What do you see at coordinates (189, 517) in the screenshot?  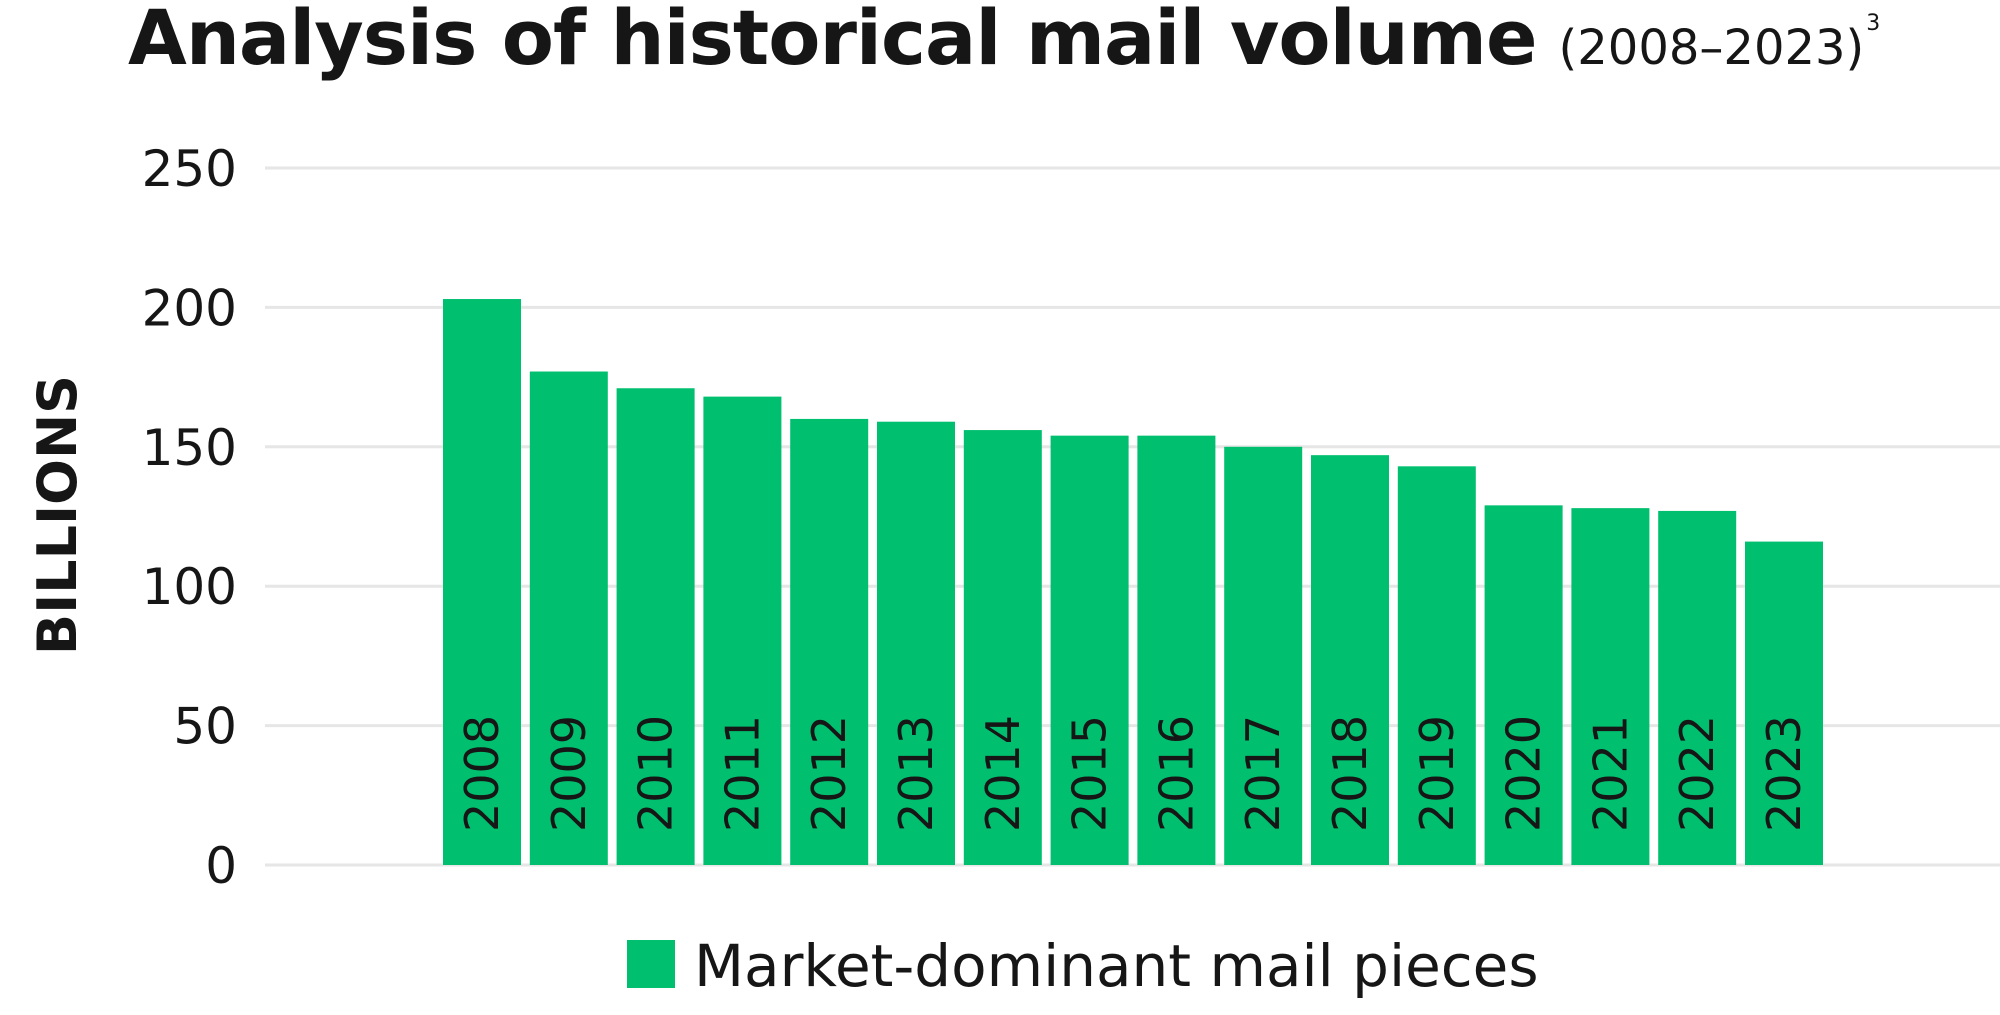 I see `y-axis-tick-labels: 0 50 100 150 200 250` at bounding box center [189, 517].